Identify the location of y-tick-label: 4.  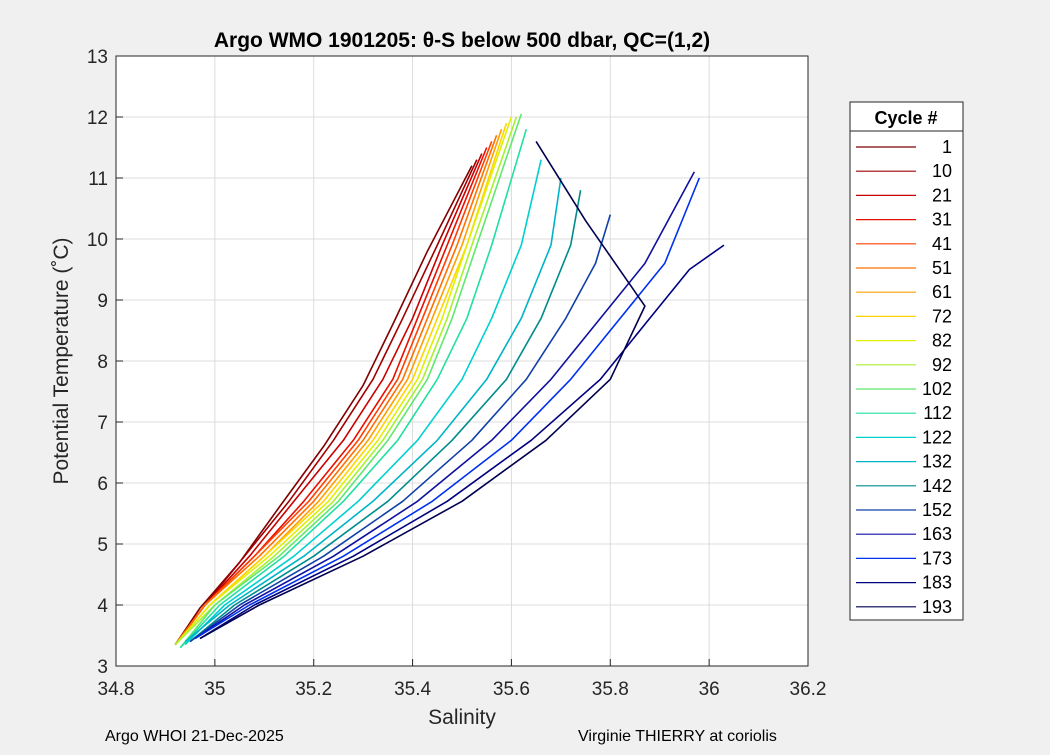
(102, 606).